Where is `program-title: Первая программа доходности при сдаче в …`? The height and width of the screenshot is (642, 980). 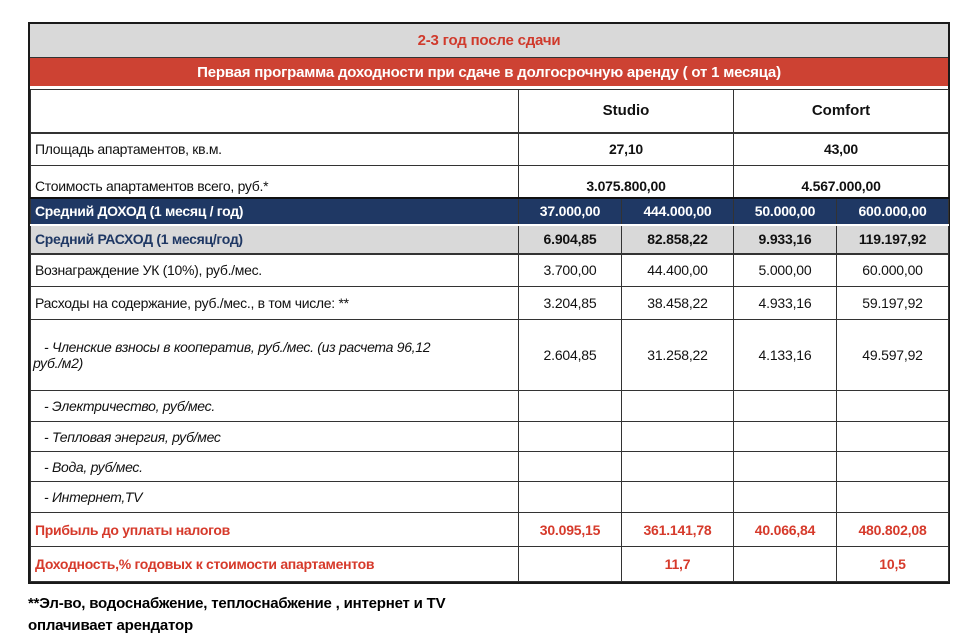
program-title: Первая программа доходности при сдаче в … is located at coordinates (489, 72).